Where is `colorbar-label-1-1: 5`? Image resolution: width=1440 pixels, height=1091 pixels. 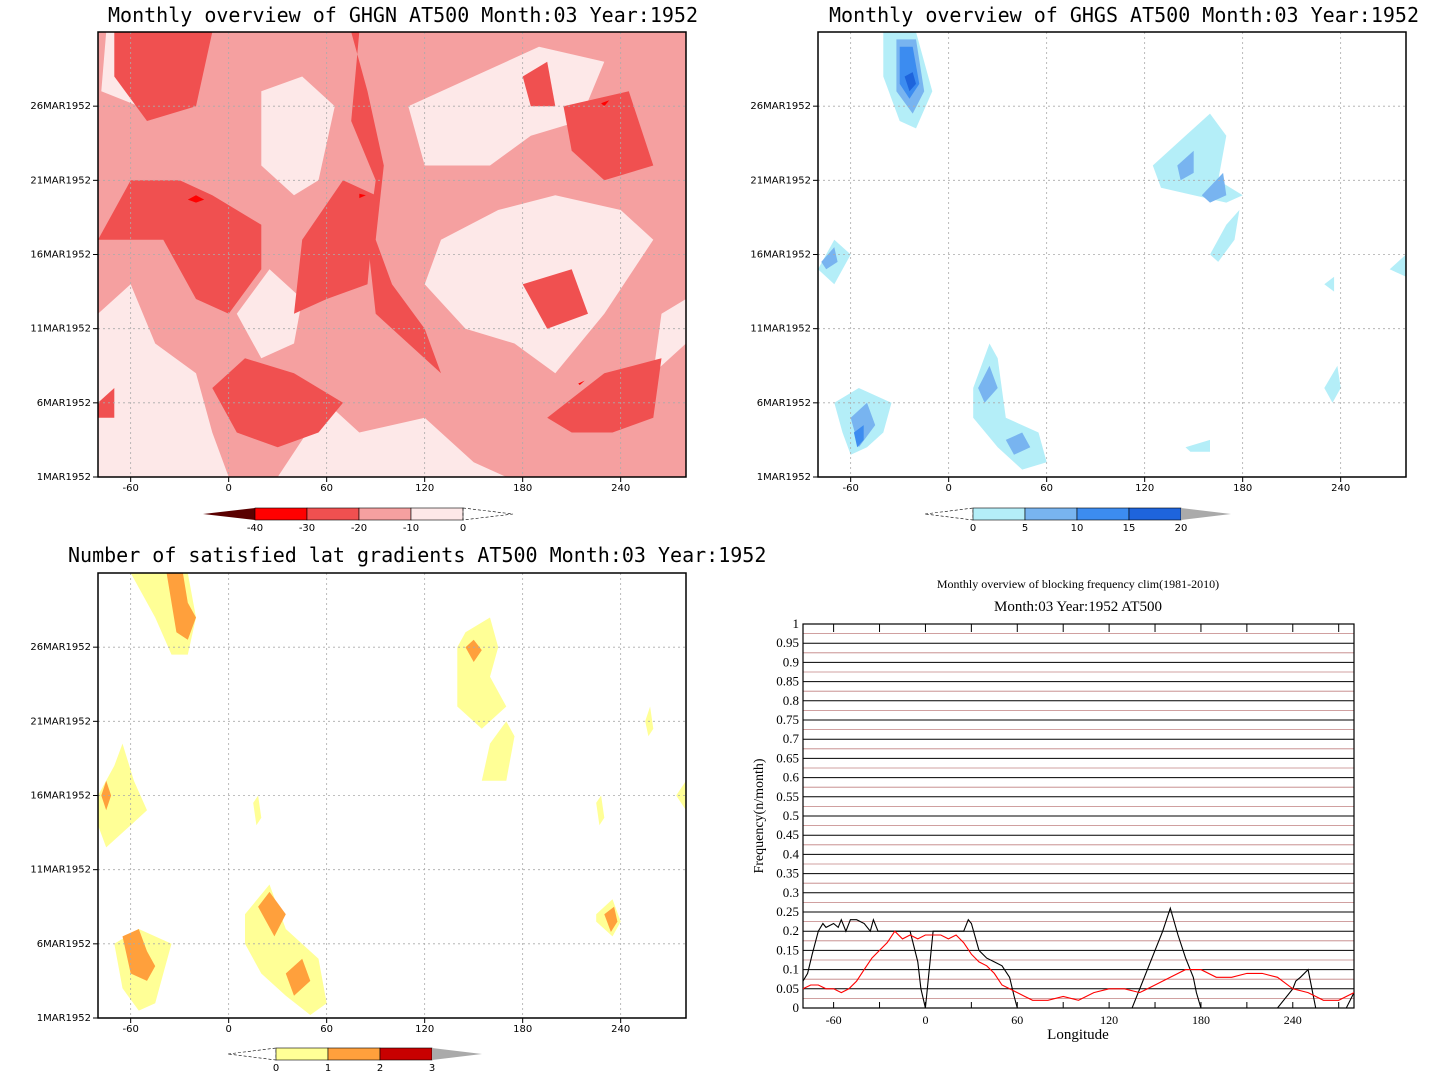
colorbar-label-1-1: 5 is located at coordinates (1025, 528).